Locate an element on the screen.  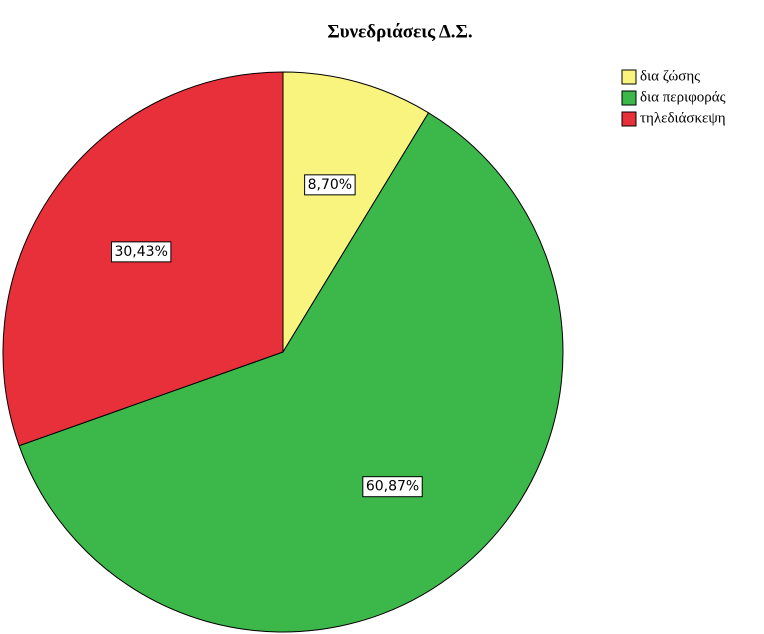
legend-label: δια ζώσης is located at coordinates (670, 76).